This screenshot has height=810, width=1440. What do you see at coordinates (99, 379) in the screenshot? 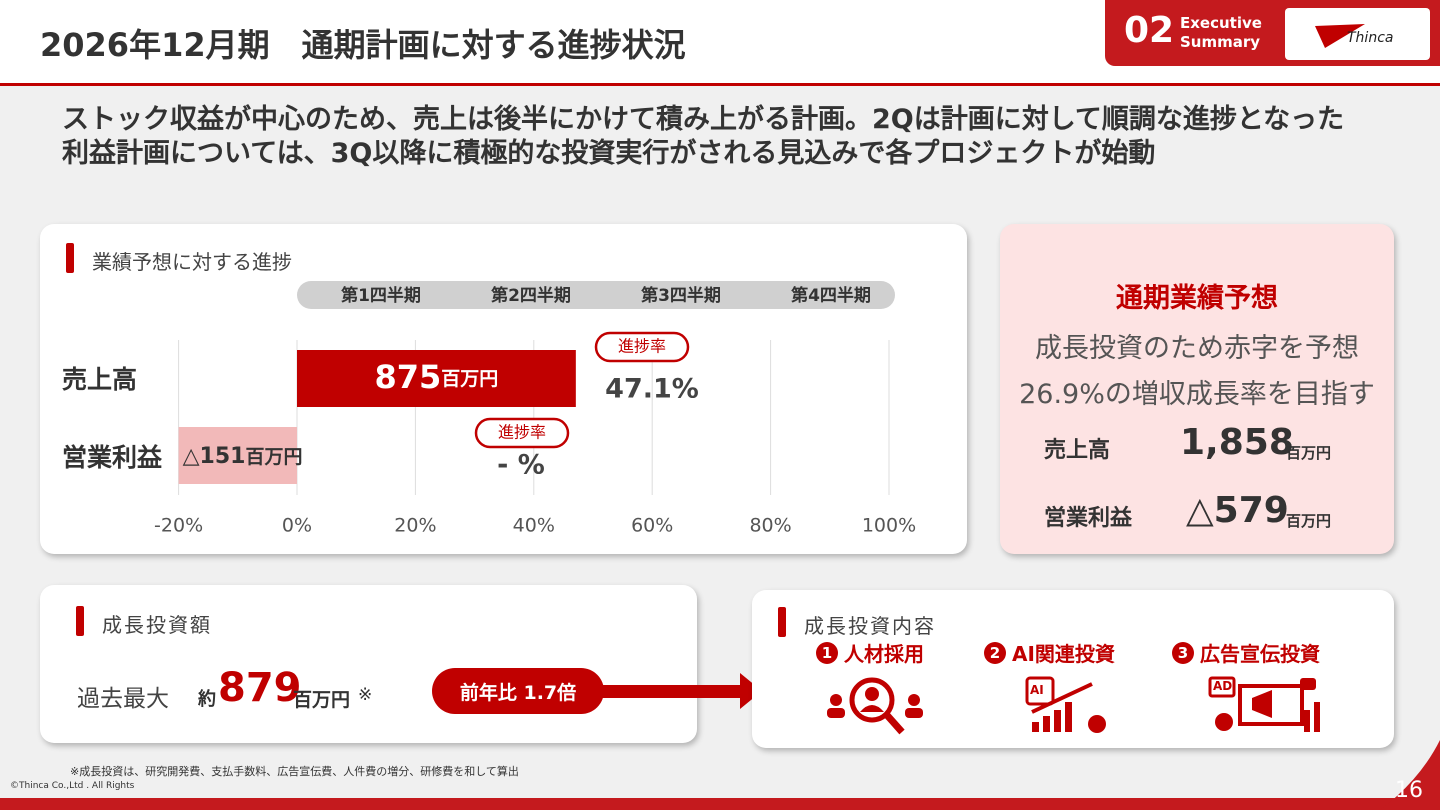
I see `category-label: 売上高` at bounding box center [99, 379].